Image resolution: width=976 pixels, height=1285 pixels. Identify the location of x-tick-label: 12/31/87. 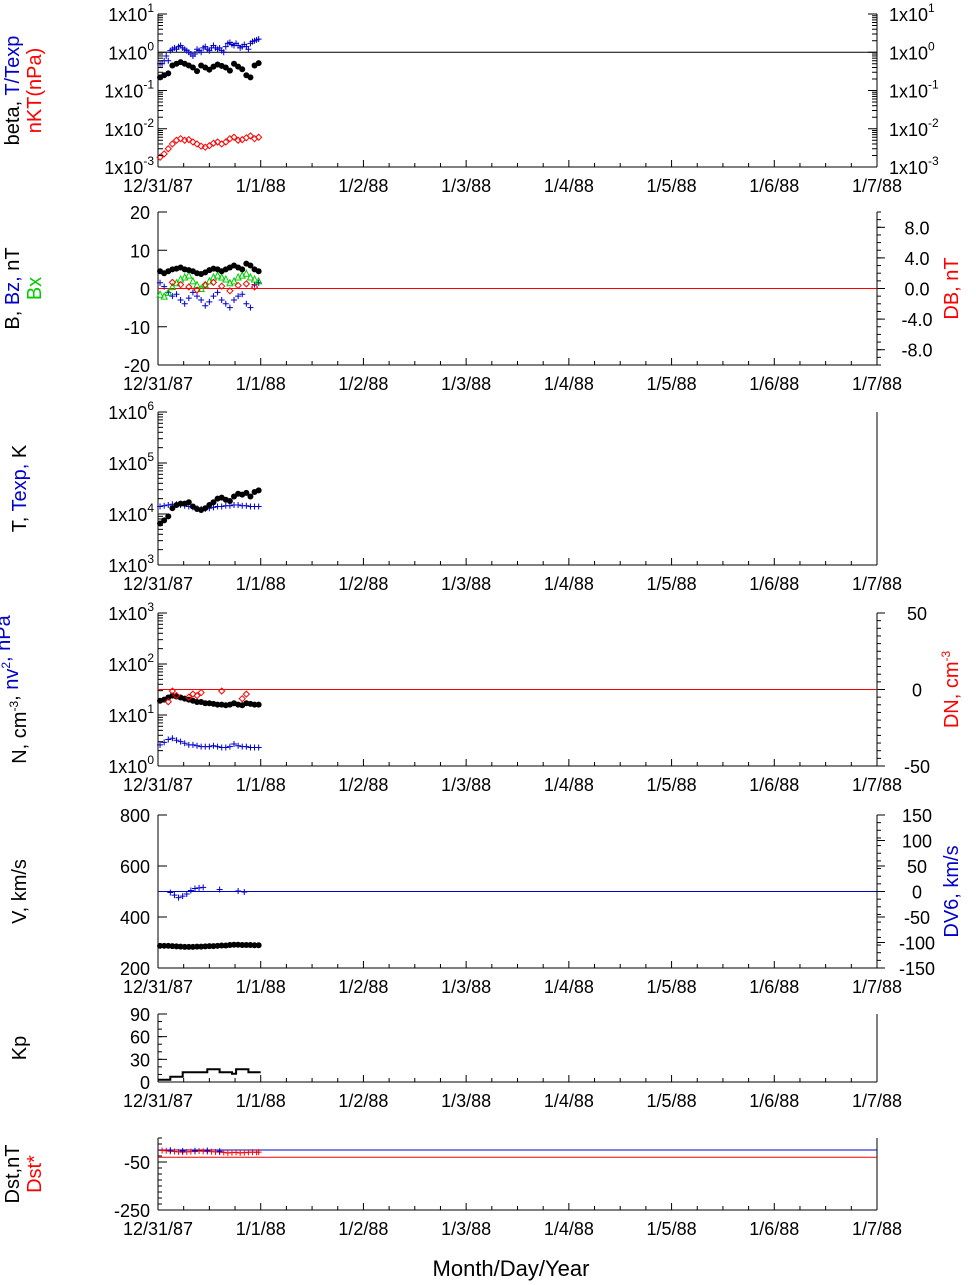
(158, 1229).